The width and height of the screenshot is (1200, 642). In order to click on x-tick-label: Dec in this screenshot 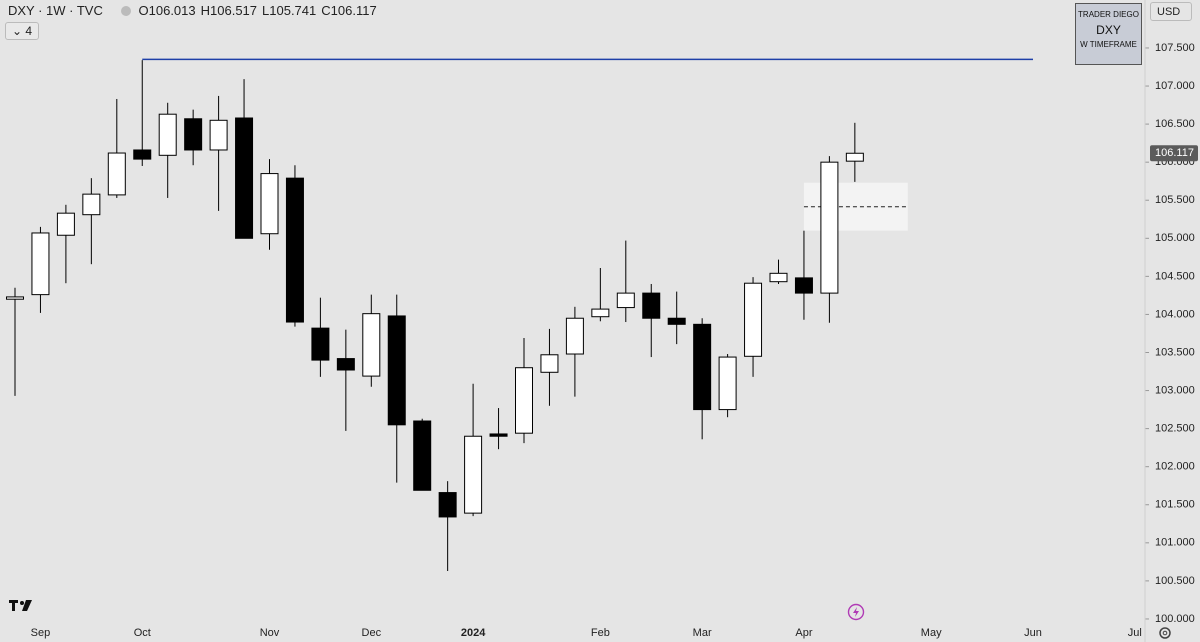, I will do `click(372, 633)`.